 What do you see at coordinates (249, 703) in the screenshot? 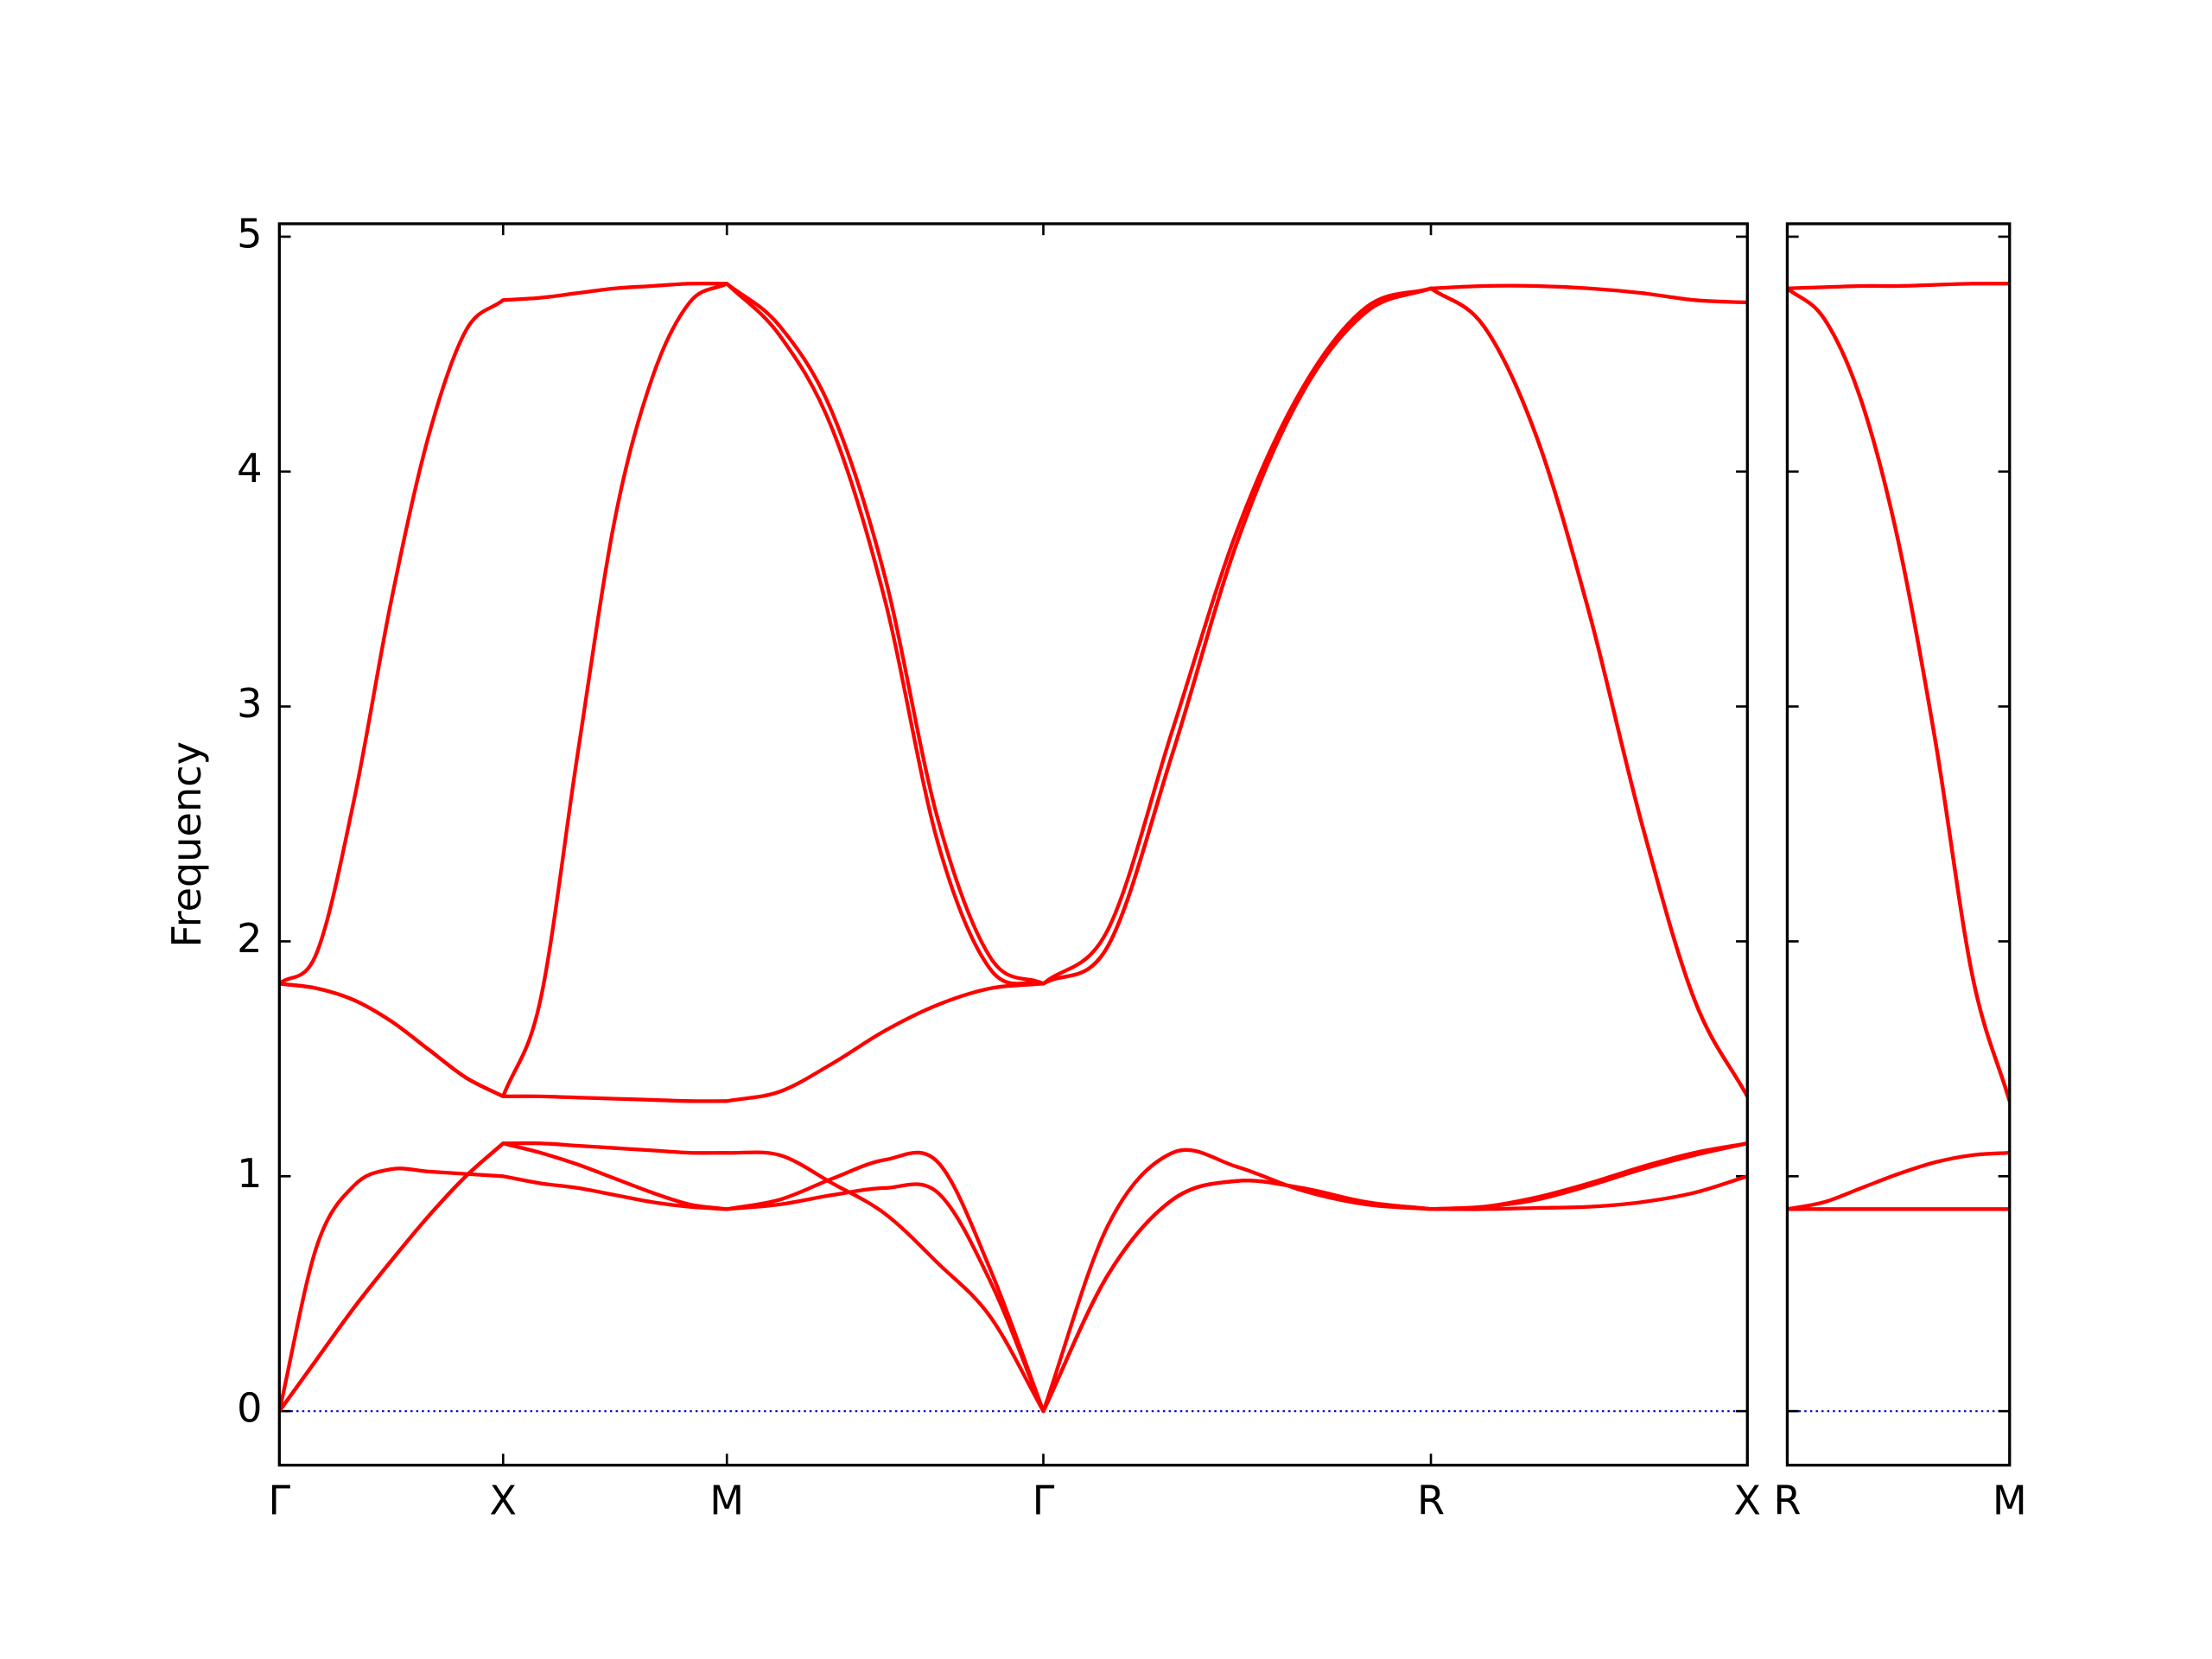
I see `y-tick-label: 3` at bounding box center [249, 703].